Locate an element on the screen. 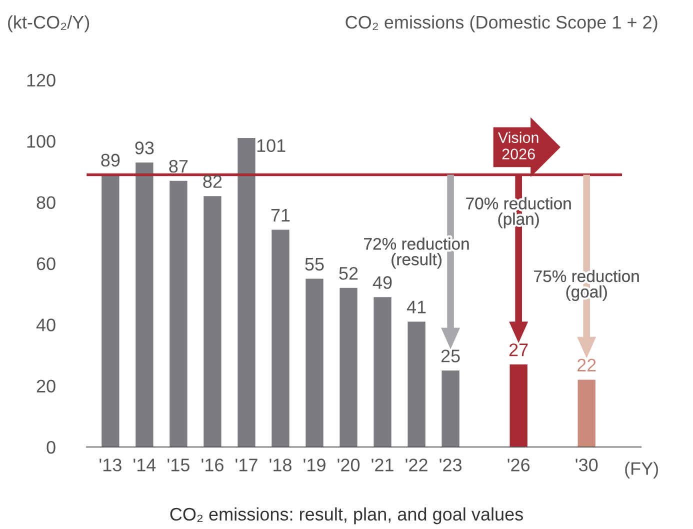 The width and height of the screenshot is (693, 529). annotation: Vision 2026 is located at coordinates (518, 146).